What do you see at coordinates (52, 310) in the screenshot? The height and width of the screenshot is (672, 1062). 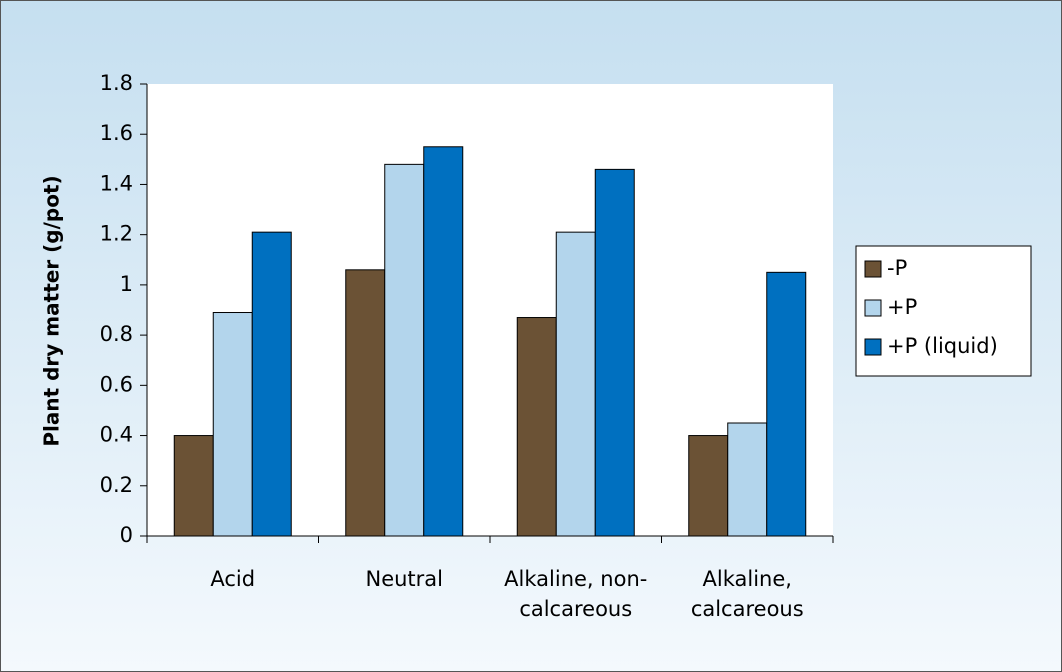 I see `y-axis-label: Plant dry matter (g/pot)` at bounding box center [52, 310].